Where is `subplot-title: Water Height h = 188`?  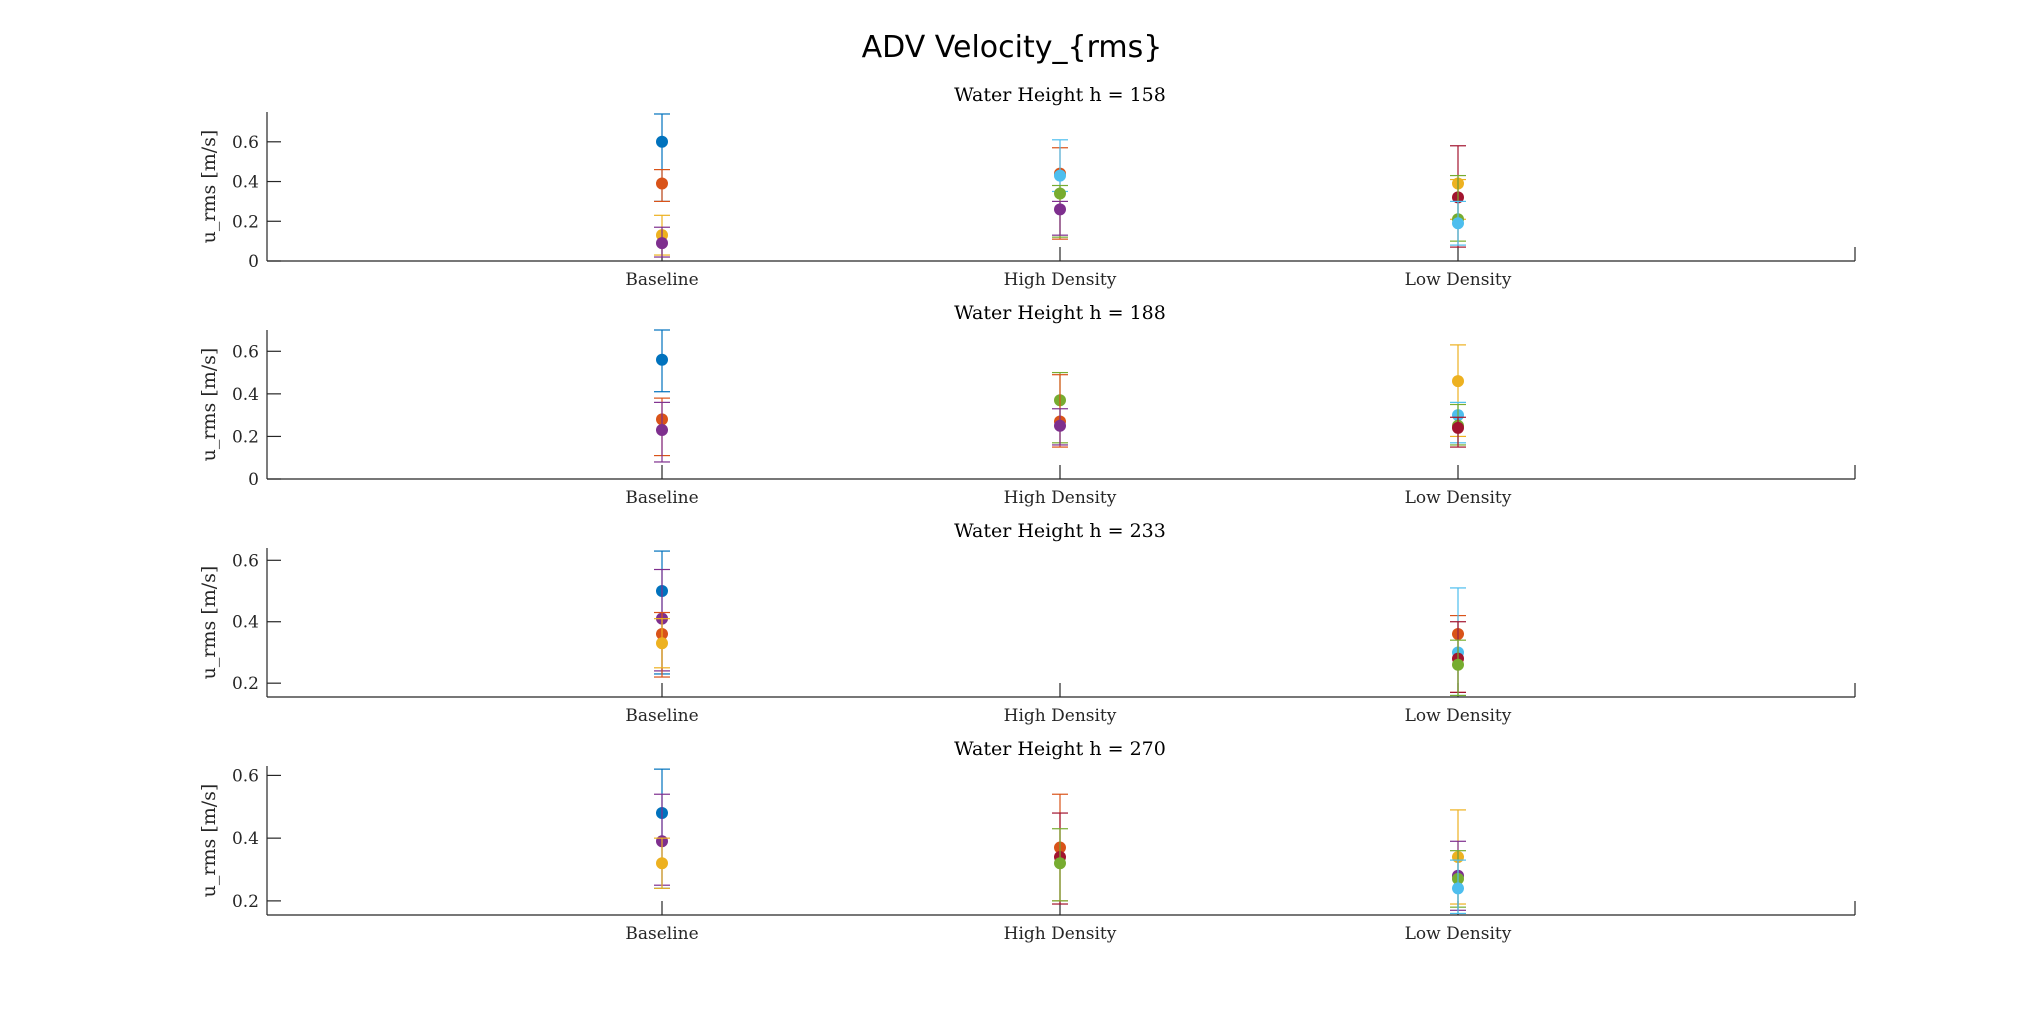 subplot-title: Water Height h = 188 is located at coordinates (1060, 313).